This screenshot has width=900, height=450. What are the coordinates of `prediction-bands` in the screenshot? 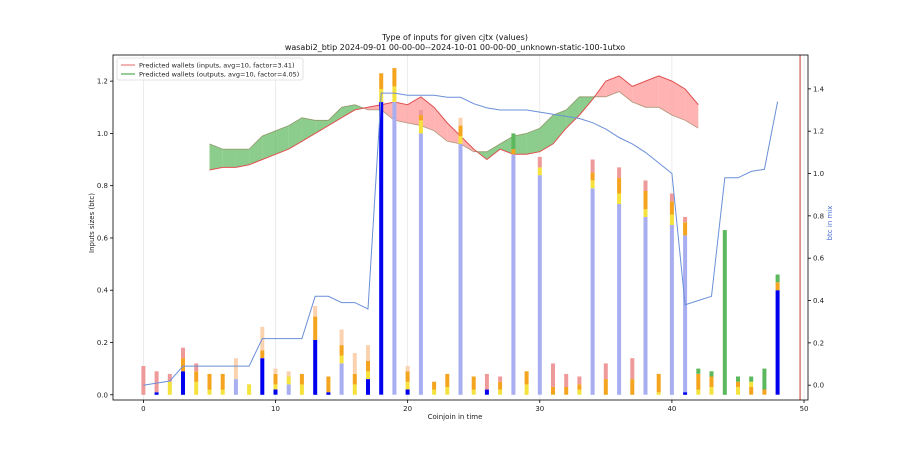 It's located at (454, 123).